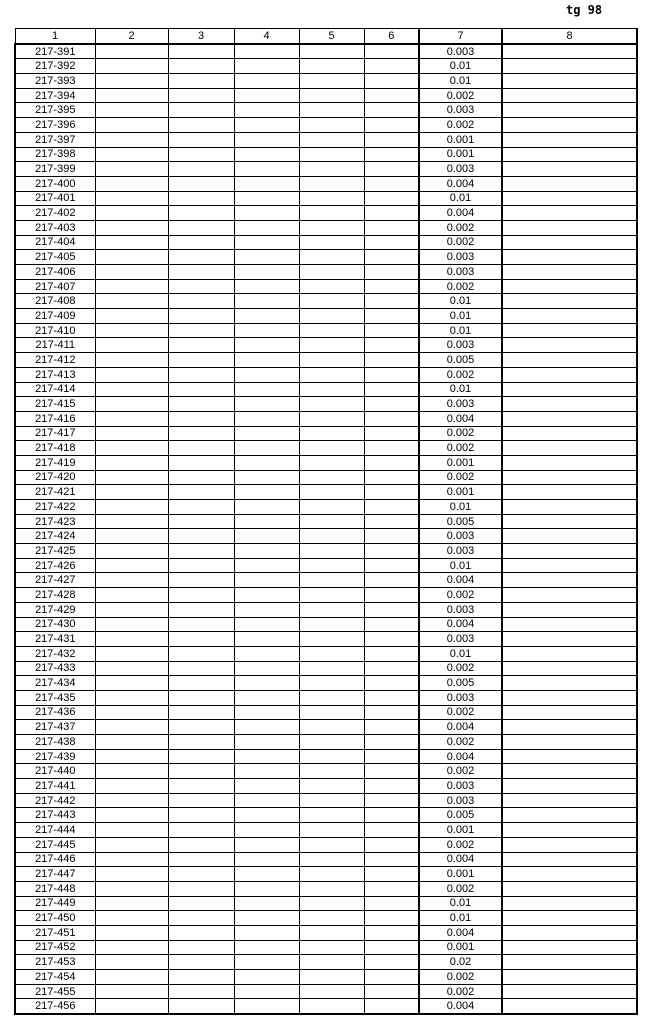 This screenshot has width=661, height=1019. Describe the element at coordinates (326, 742) in the screenshot. I see `table-row: 217-438 0.002` at that location.